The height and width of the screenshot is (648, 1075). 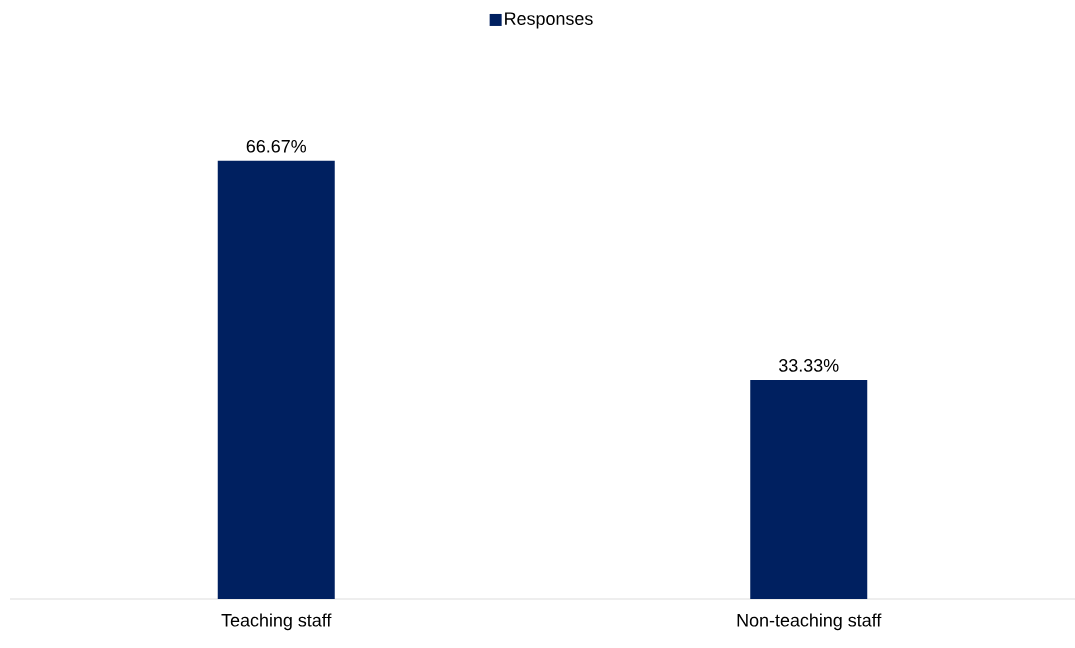 What do you see at coordinates (809, 365) in the screenshot?
I see `data-label: 33.33%` at bounding box center [809, 365].